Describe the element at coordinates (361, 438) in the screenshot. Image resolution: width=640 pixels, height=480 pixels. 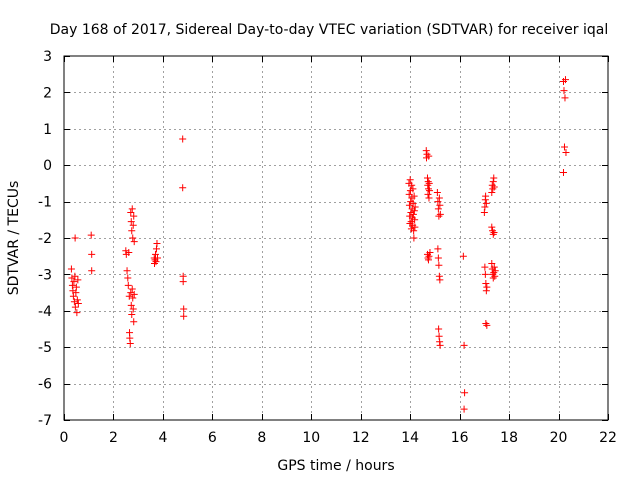
I see `x-tick-label: 12` at that location.